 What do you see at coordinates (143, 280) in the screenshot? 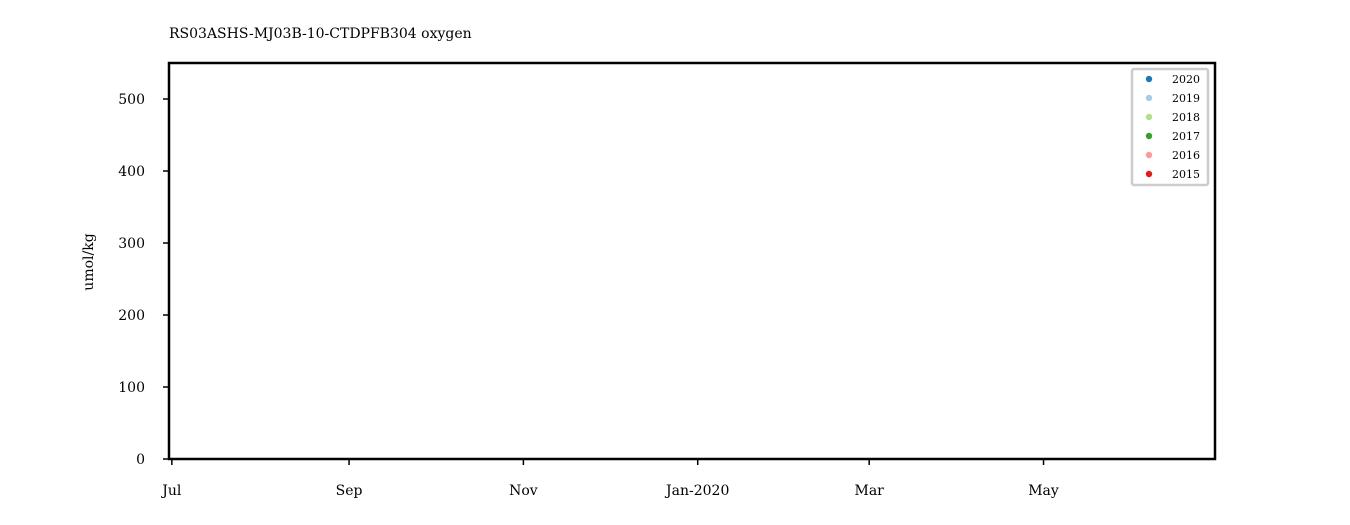
I see `y-ticks: 0 100 200 300 400 500` at bounding box center [143, 280].